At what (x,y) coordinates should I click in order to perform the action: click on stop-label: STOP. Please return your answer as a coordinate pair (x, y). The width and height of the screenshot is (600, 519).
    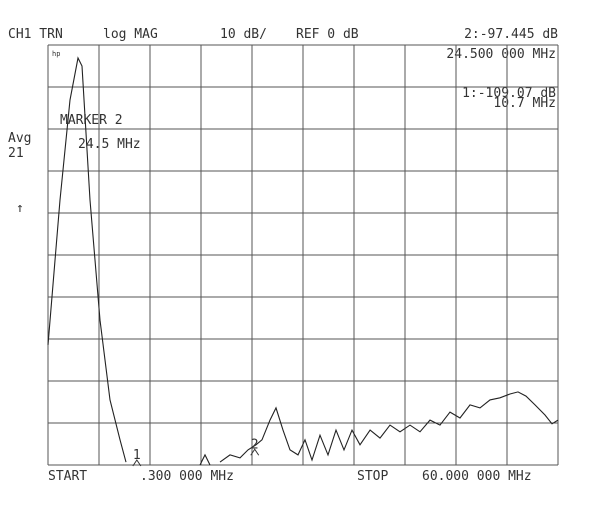
    Looking at the image, I should click on (372, 476).